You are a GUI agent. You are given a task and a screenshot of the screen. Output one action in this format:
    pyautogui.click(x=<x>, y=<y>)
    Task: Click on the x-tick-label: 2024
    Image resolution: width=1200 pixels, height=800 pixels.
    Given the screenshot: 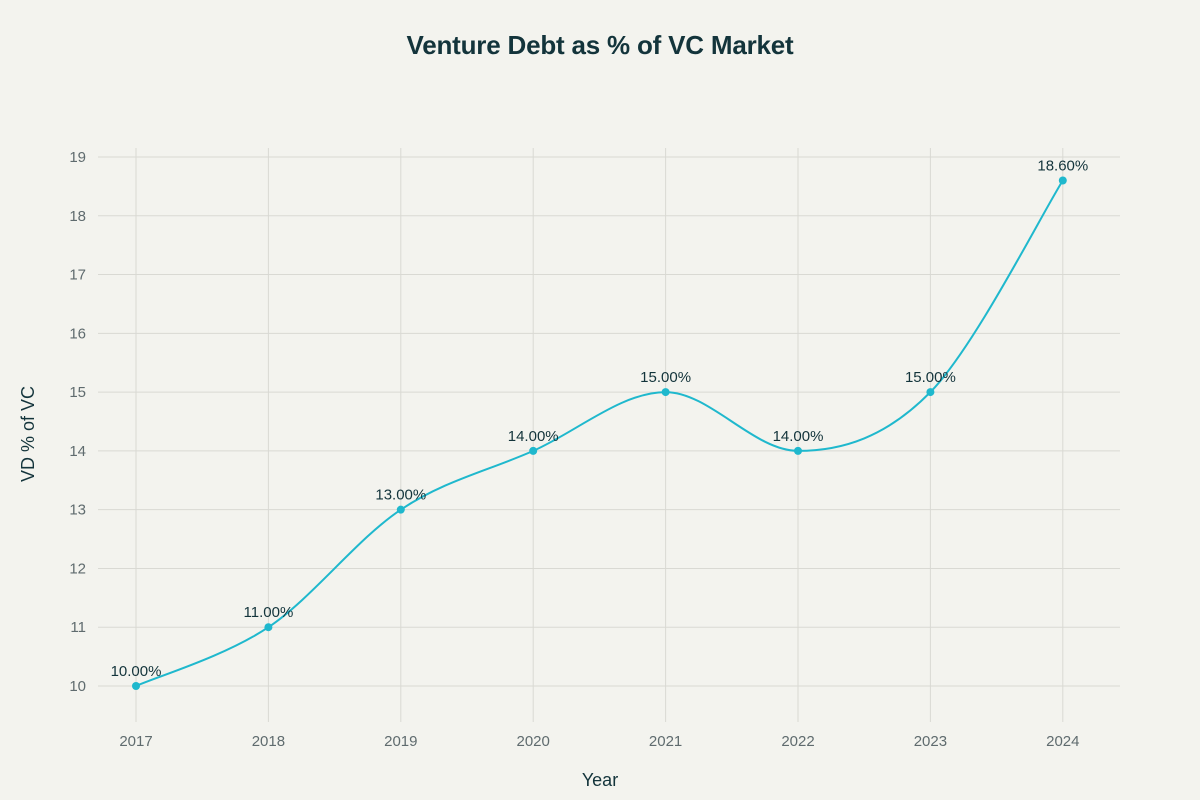 What is the action you would take?
    pyautogui.click(x=1062, y=741)
    